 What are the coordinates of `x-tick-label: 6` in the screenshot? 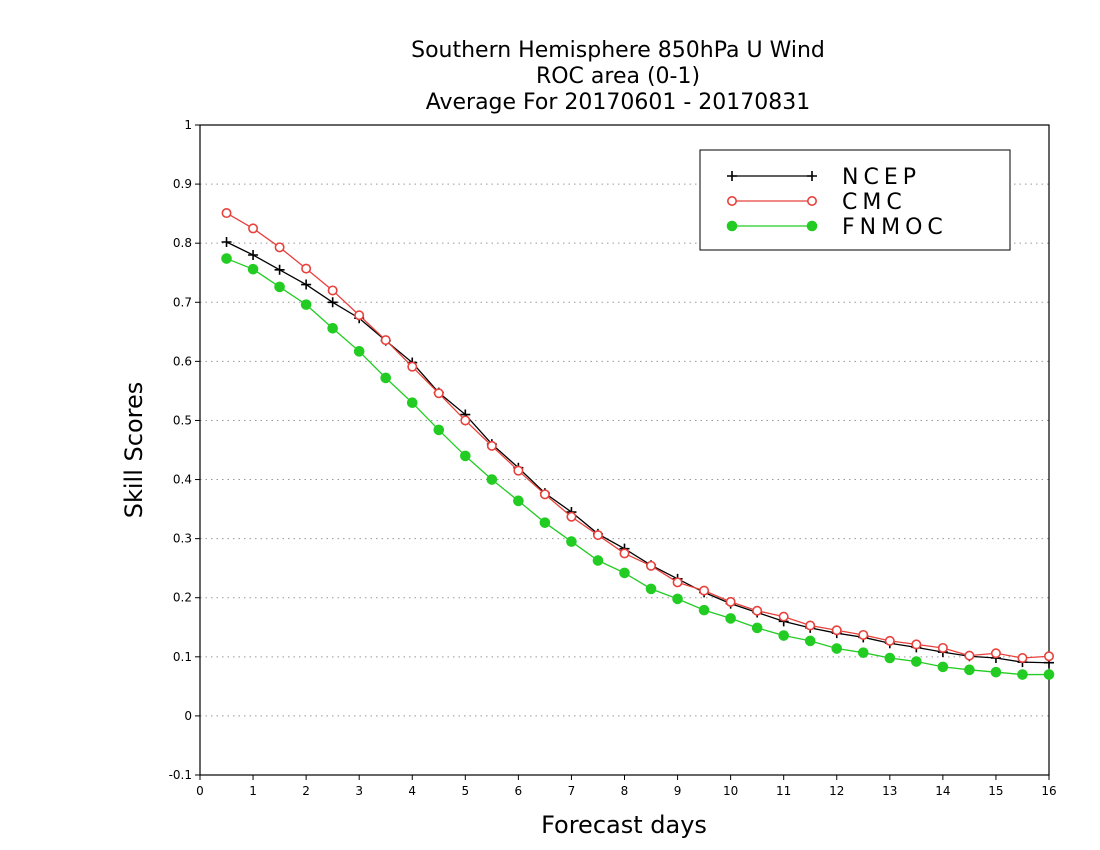 It's located at (519, 791).